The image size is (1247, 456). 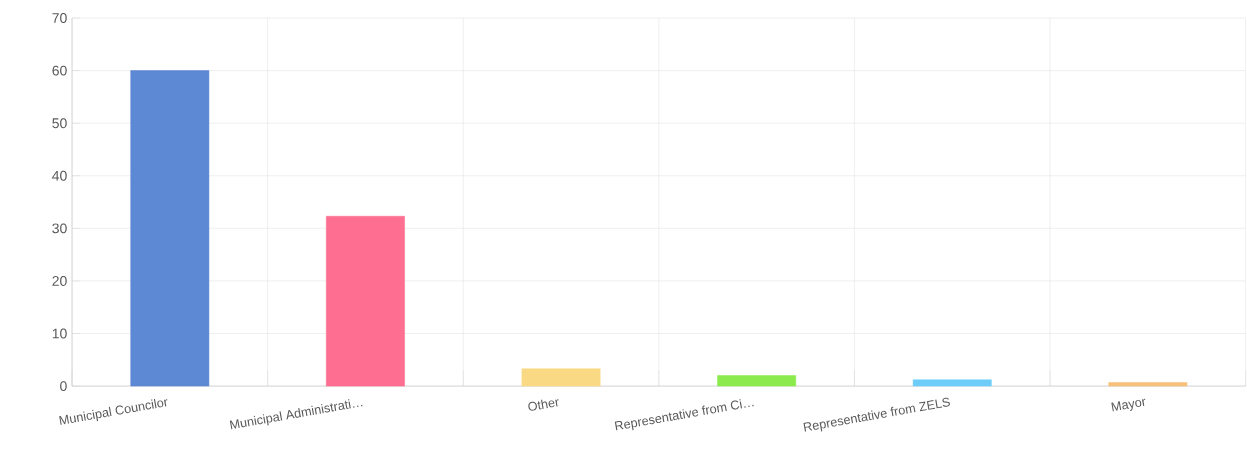 I want to click on y-tick-label: 60, so click(x=59, y=70).